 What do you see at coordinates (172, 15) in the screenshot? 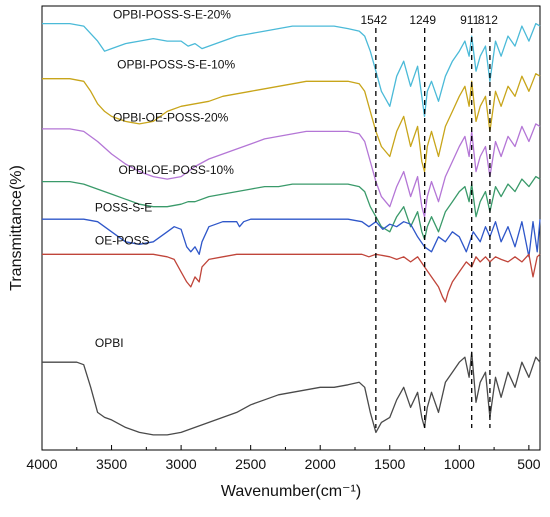
I see `series-label-opbi-poss-s-e-20: OPBI-POSS-S-E-20%` at bounding box center [172, 15].